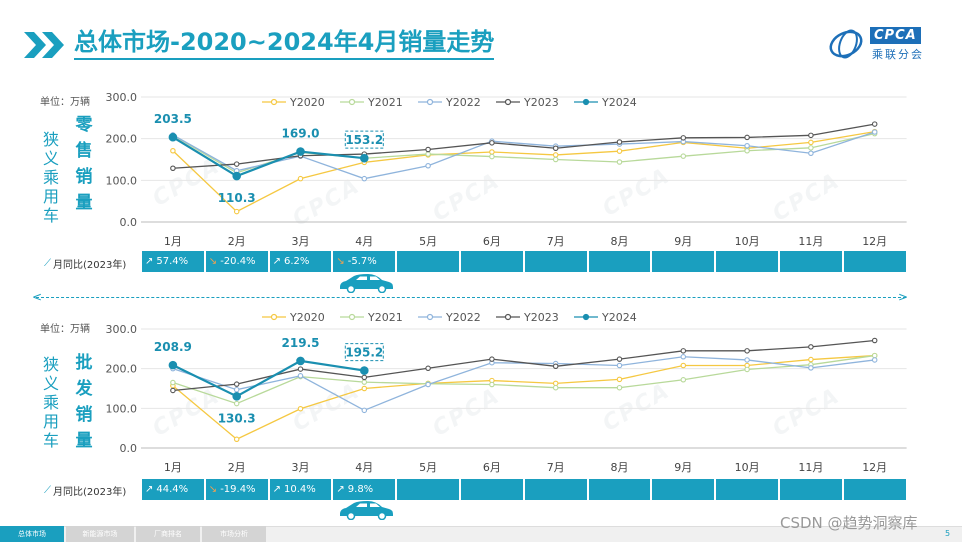 The image size is (962, 542). What do you see at coordinates (268, 157) in the screenshot?
I see `series-line-Y2024` at bounding box center [268, 157].